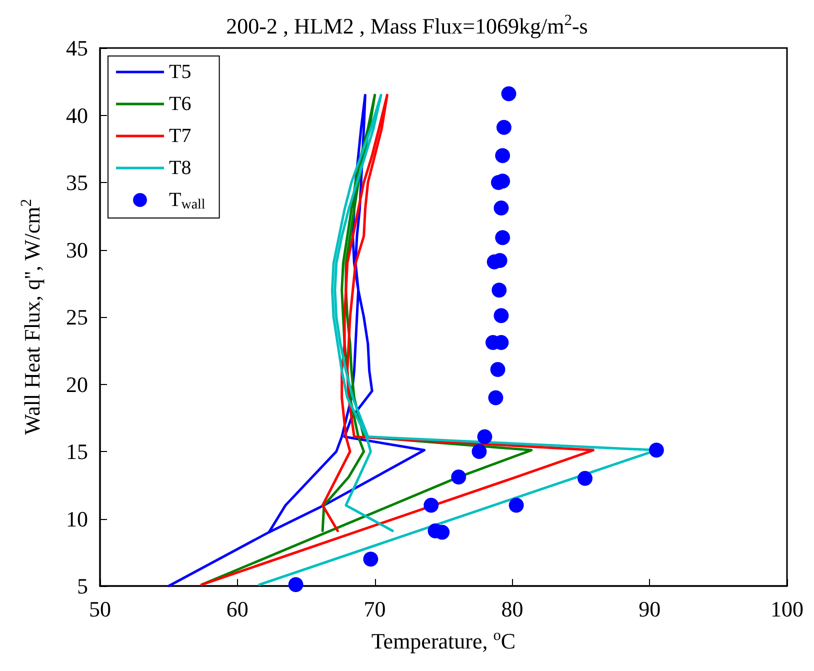  Describe the element at coordinates (77, 182) in the screenshot. I see `y-tick-label: 35` at that location.